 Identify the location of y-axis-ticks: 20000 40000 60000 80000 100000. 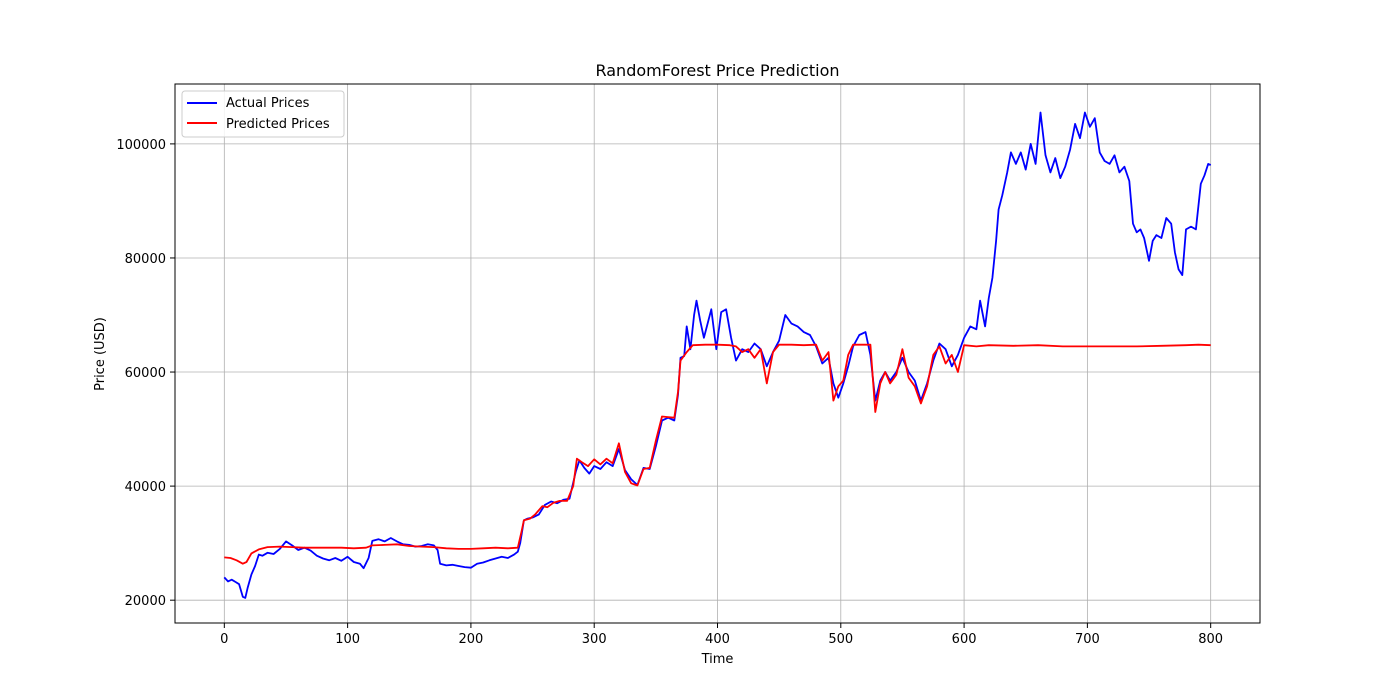
(145, 373).